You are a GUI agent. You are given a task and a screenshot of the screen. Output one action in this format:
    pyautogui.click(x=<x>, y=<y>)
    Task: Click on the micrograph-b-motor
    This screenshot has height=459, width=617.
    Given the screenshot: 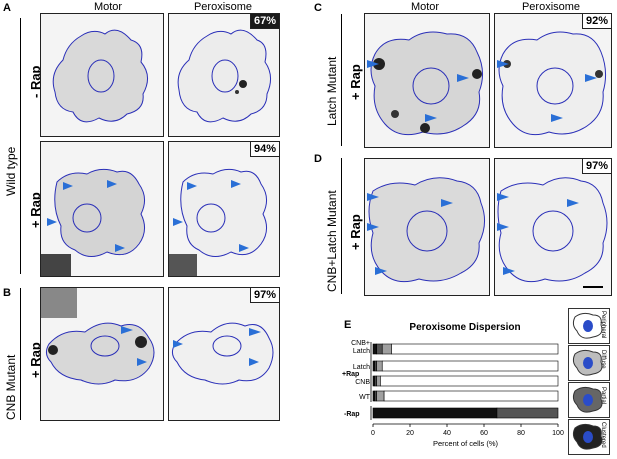 What is the action you would take?
    pyautogui.click(x=102, y=354)
    